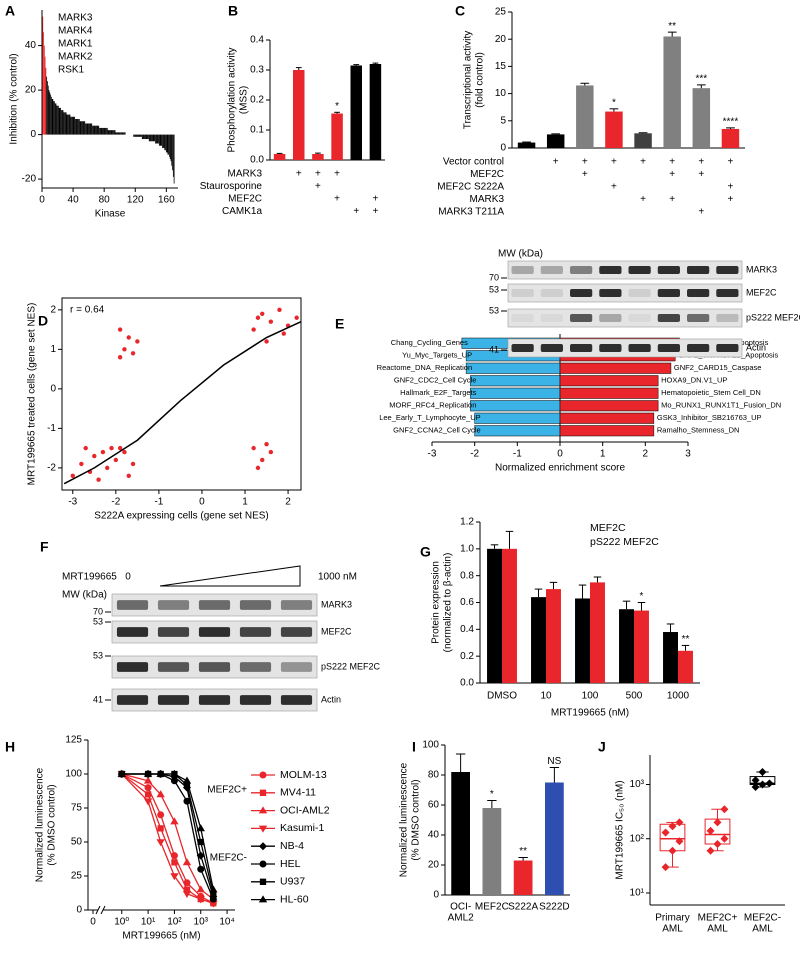  Describe the element at coordinates (93, 922) in the screenshot. I see `x-tick-label: 0` at that location.